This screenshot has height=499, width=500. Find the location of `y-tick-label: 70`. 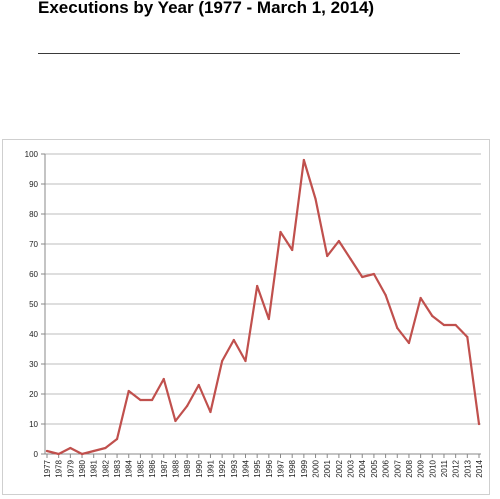

y-tick-label: 70 is located at coordinates (33, 244).